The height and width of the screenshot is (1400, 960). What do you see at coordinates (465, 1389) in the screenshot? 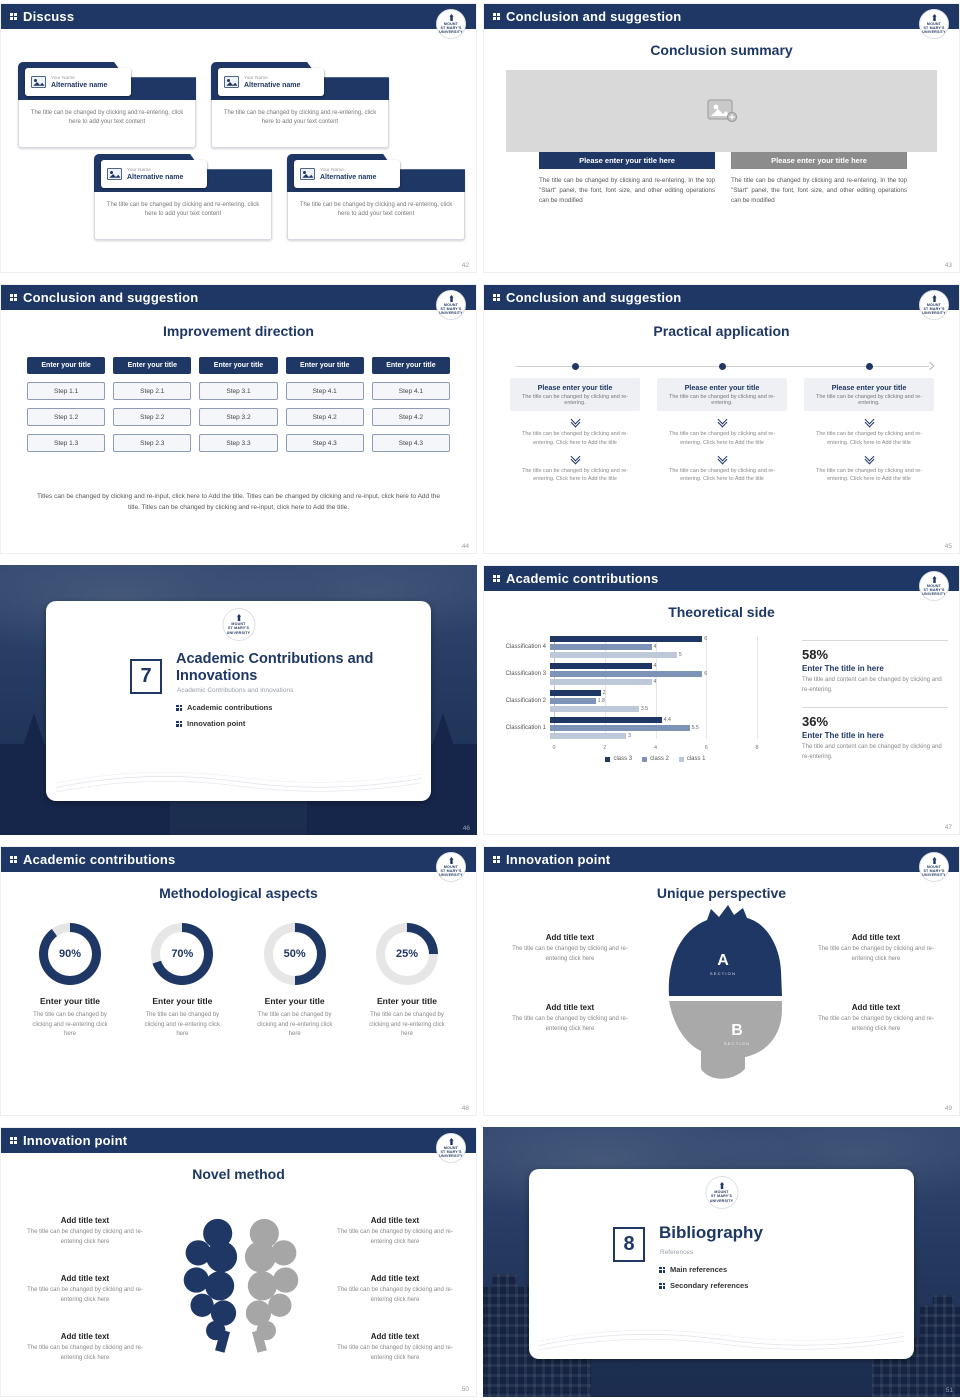
I see `page-number: 50` at bounding box center [465, 1389].